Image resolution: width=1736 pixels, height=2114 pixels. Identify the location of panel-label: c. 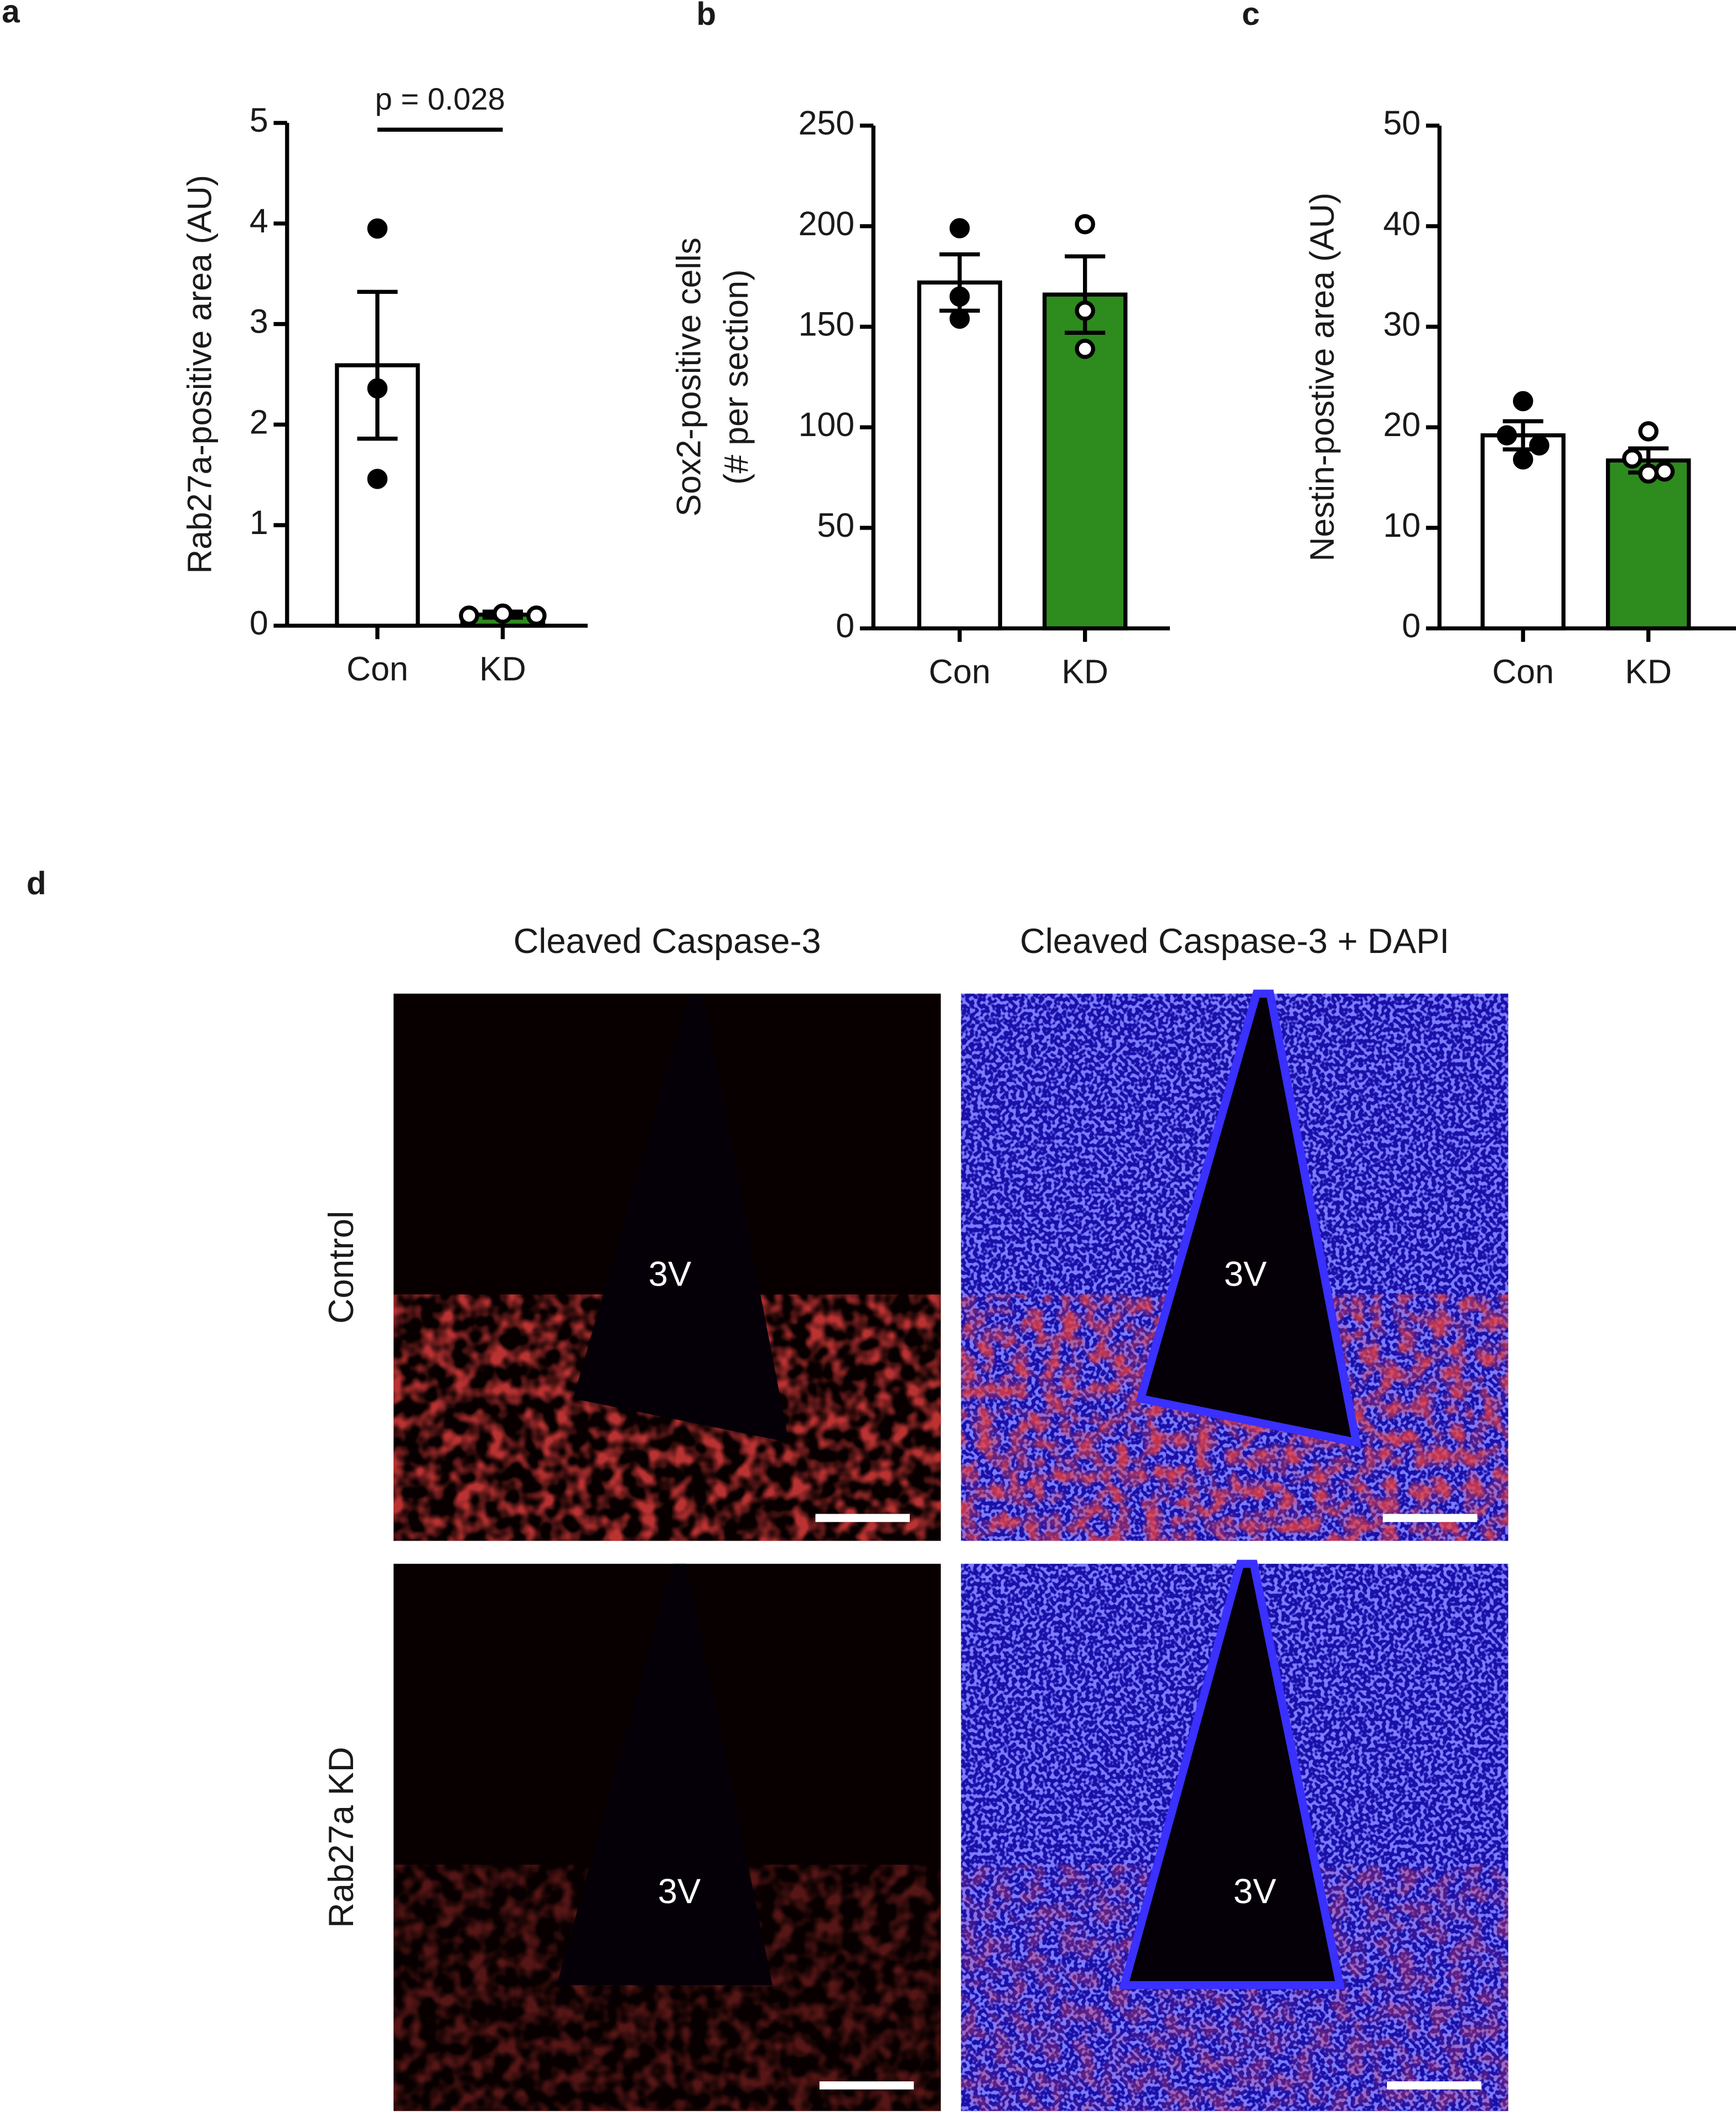
(1251, 16).